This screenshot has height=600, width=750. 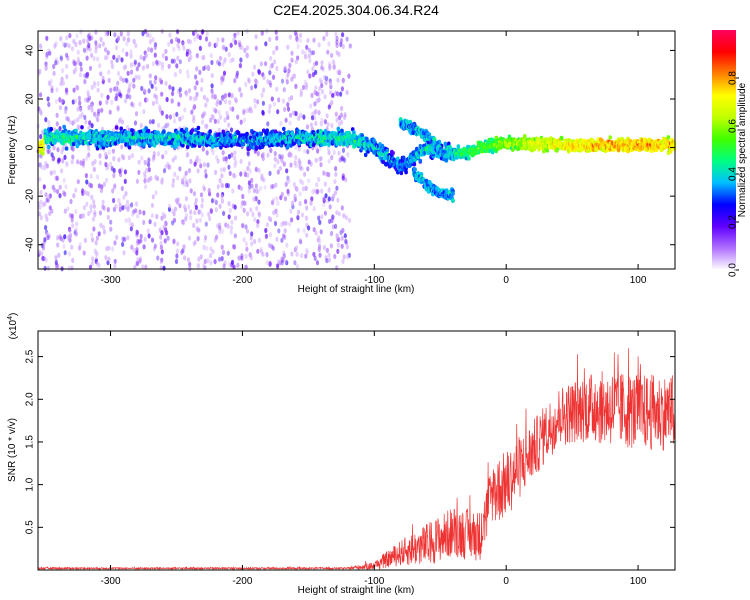 I want to click on snr-x-label: Height of straight line (km), so click(x=356, y=590).